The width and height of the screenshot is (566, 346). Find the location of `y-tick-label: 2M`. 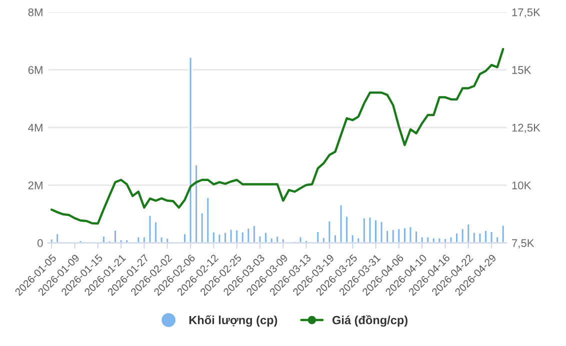

y-tick-label: 2M is located at coordinates (35, 185).